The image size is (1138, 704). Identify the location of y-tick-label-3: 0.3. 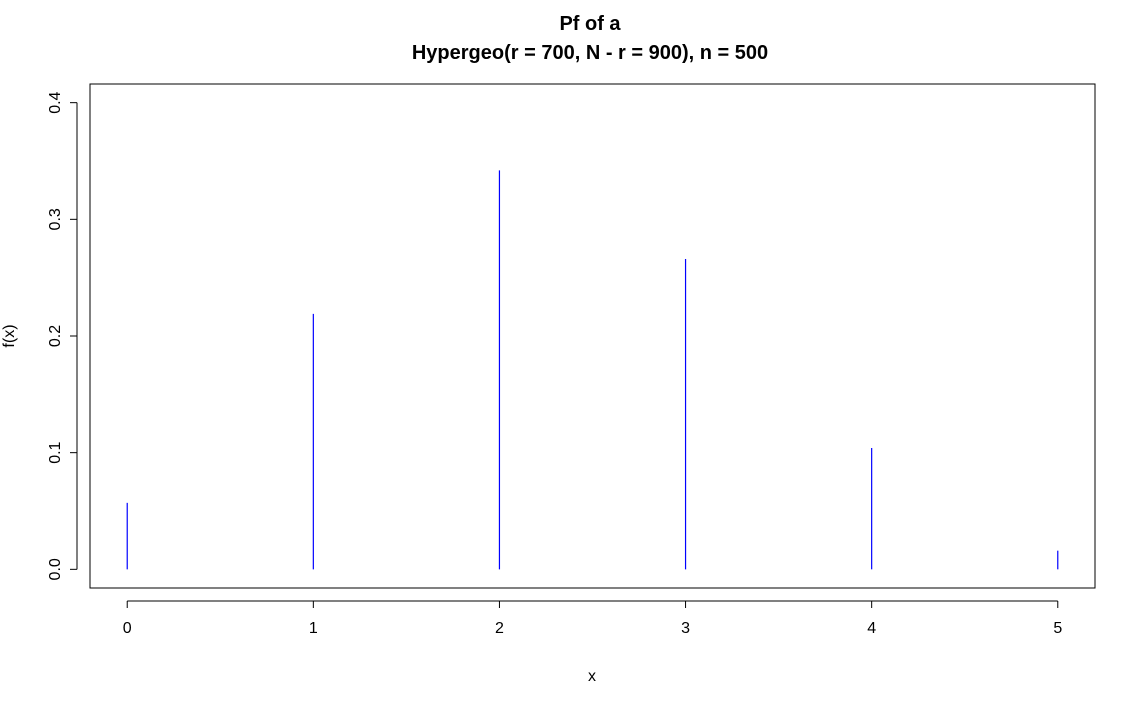
(55, 219).